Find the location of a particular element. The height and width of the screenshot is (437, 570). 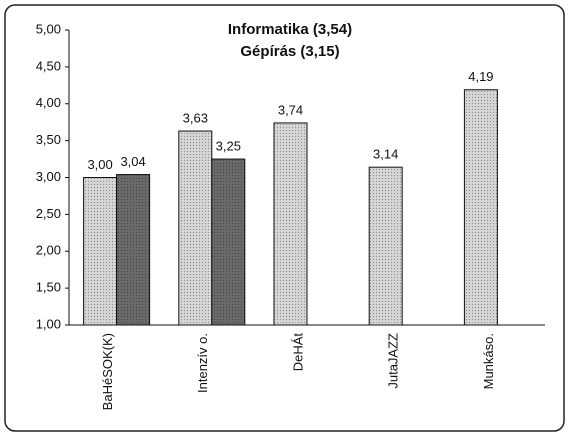

y-tick-label: 2,50 is located at coordinates (48, 213).